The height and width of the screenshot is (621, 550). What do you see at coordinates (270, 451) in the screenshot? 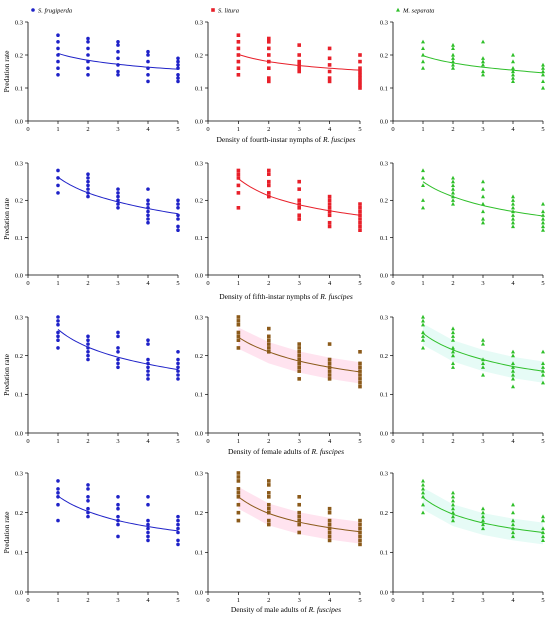
I see `x-axis-label-prefix: Density of female adults of` at bounding box center [270, 451].